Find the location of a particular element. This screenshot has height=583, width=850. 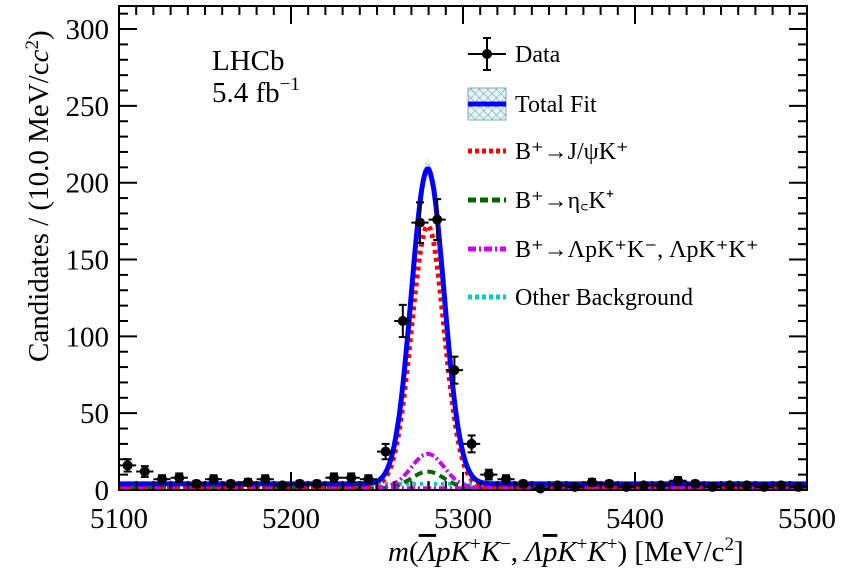

legend-label: B⁺→ΛpK⁺K⁻, ΛpK⁺K⁺ is located at coordinates (636, 250).